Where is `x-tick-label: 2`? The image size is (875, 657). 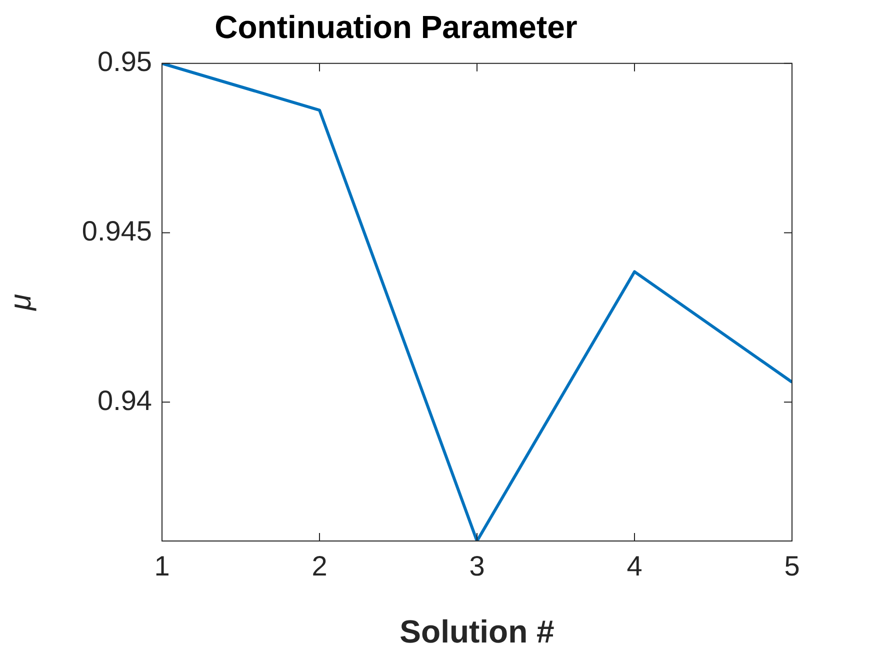
x-tick-label: 2 is located at coordinates (320, 566).